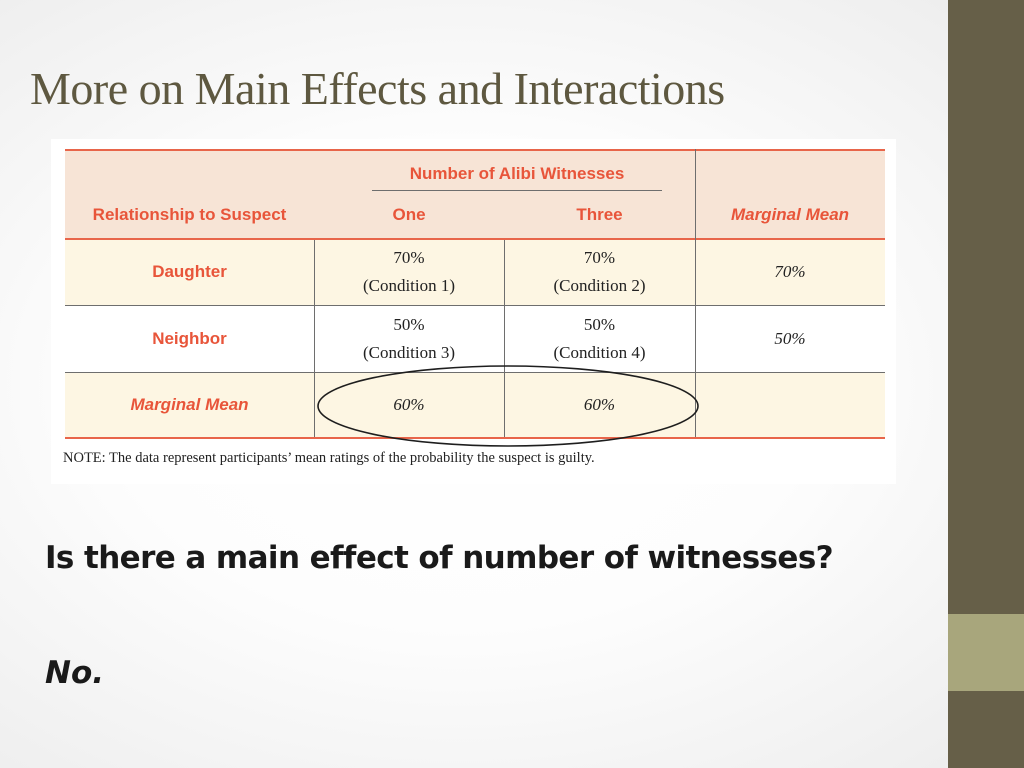  Describe the element at coordinates (409, 272) in the screenshot. I see `table-cell: 70% (Condition 1)` at that location.